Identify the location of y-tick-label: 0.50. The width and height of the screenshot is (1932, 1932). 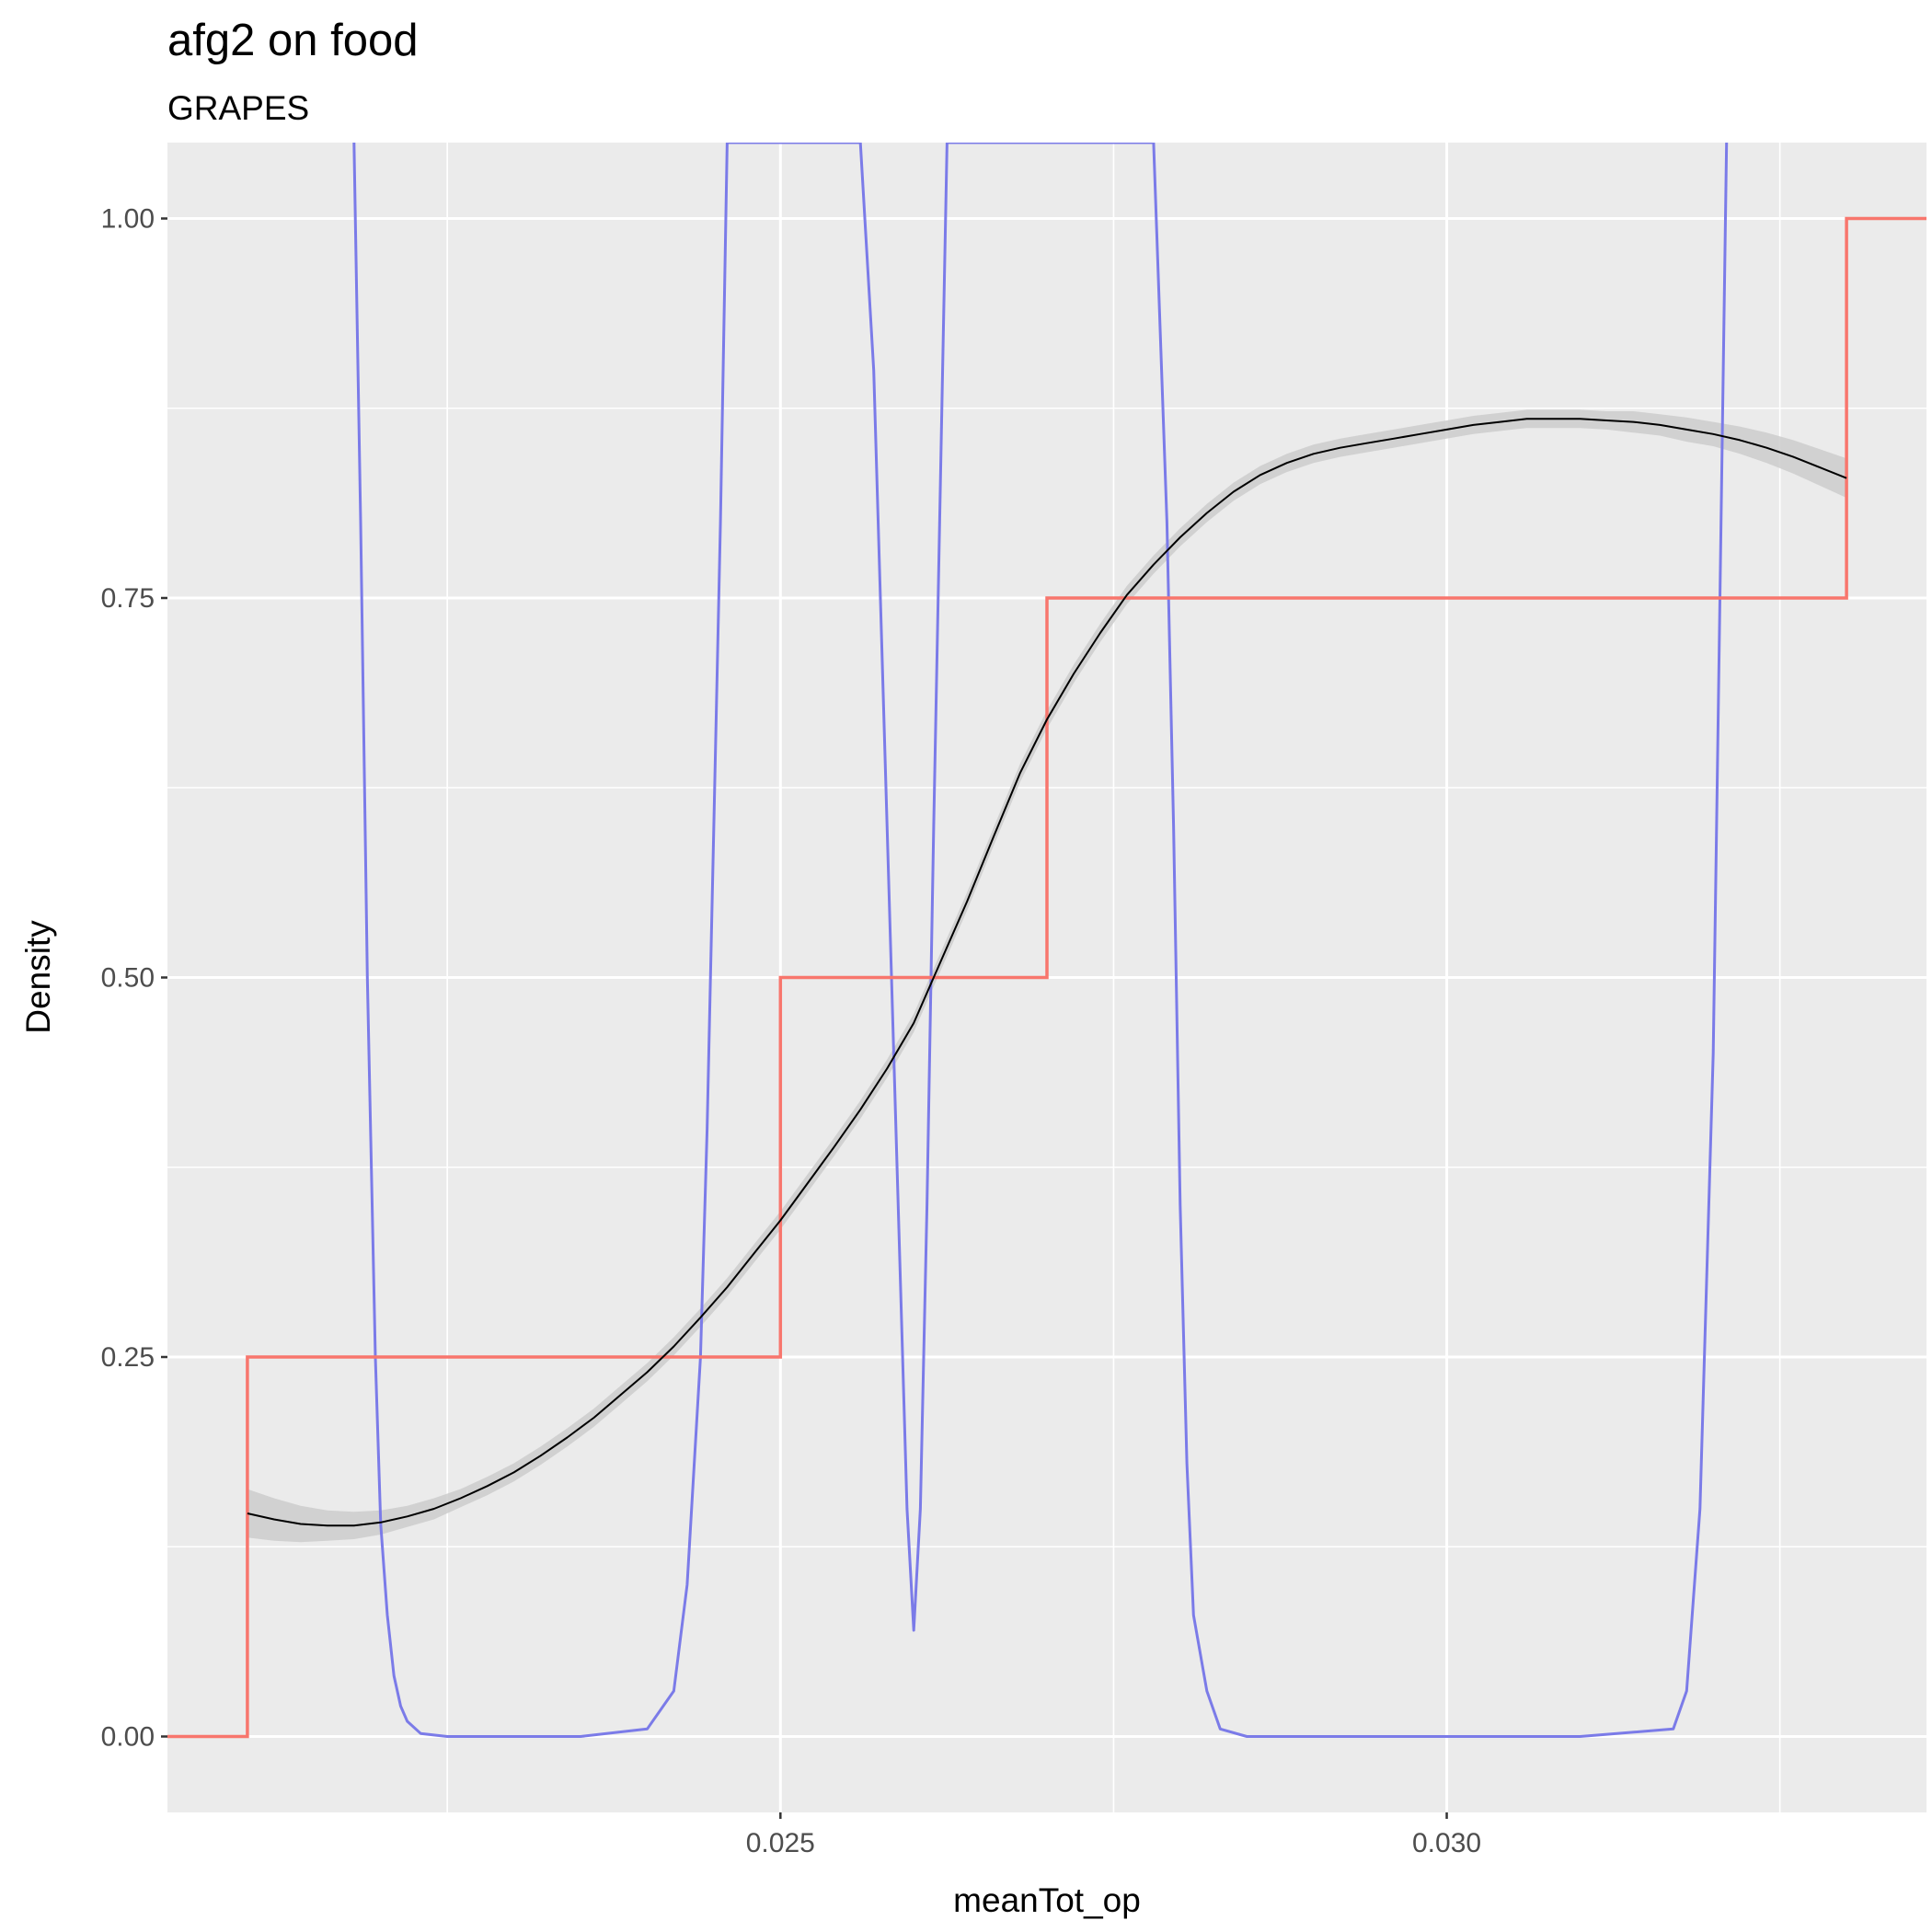
(128, 978).